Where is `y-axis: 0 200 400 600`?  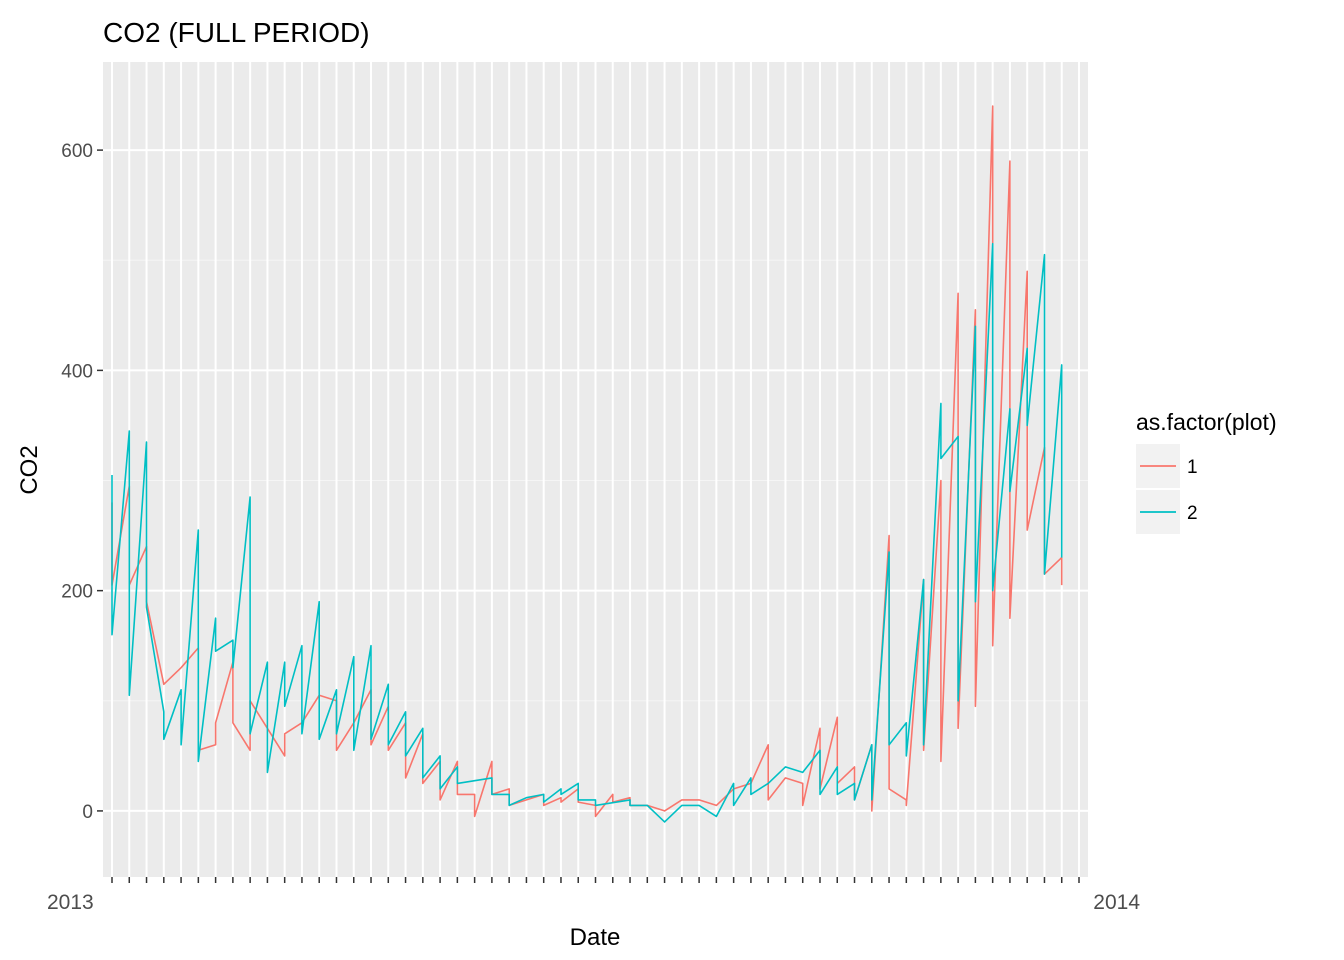
y-axis: 0 200 400 600 is located at coordinates (82, 482).